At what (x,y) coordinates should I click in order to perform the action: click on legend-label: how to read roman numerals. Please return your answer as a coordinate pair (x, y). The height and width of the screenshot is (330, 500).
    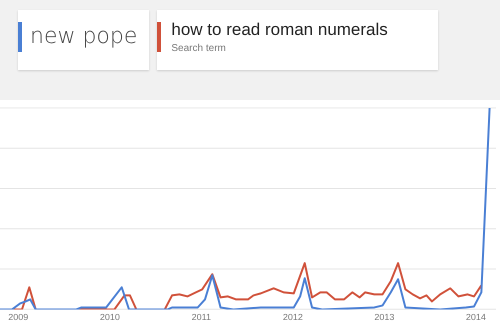
    Looking at the image, I should click on (279, 30).